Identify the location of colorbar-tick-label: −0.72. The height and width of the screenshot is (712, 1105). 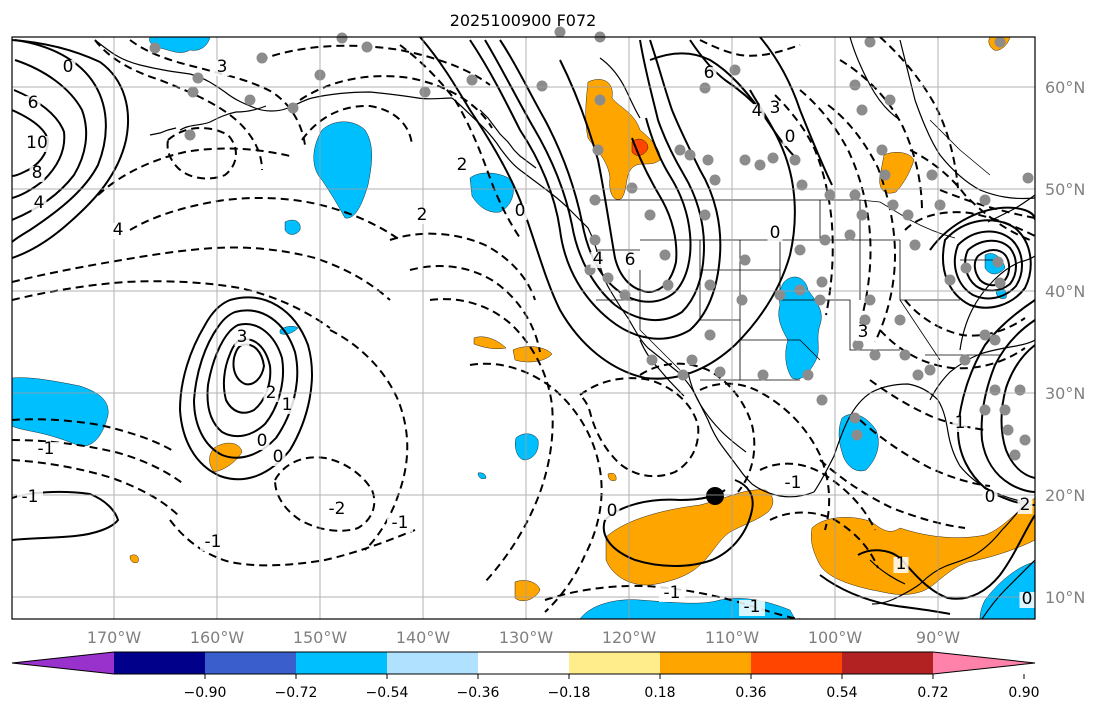
(296, 693).